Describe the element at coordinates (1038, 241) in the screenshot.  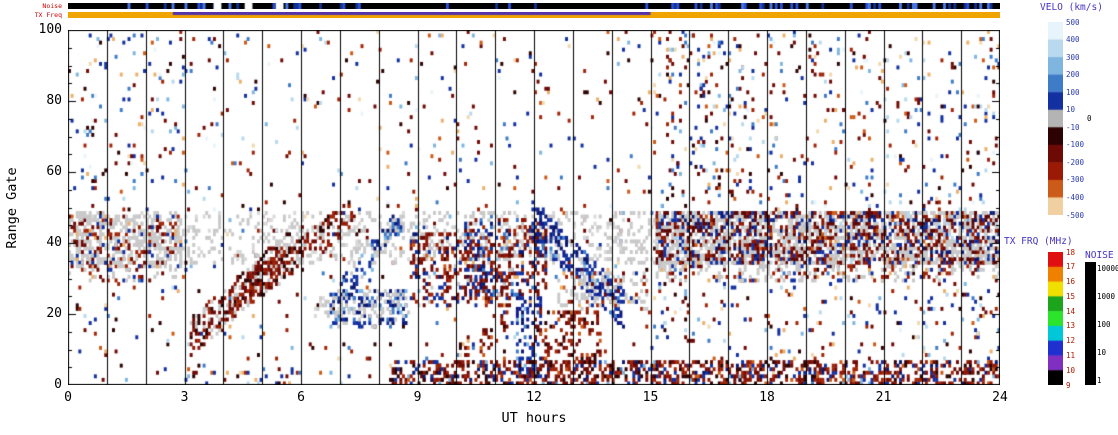
I see `txfreq-colorbar-title: TX FRQ (MHz)` at that location.